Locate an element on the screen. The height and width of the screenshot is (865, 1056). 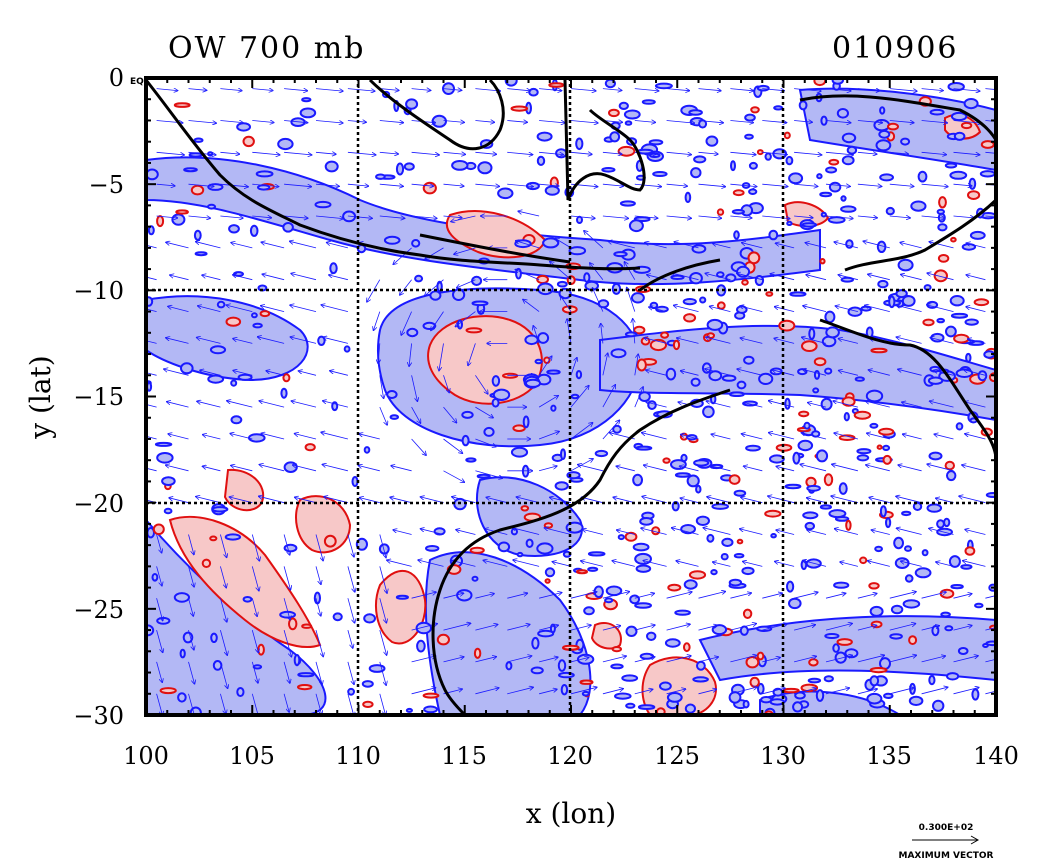
coast-australia-north is located at coordinates (920, 235).